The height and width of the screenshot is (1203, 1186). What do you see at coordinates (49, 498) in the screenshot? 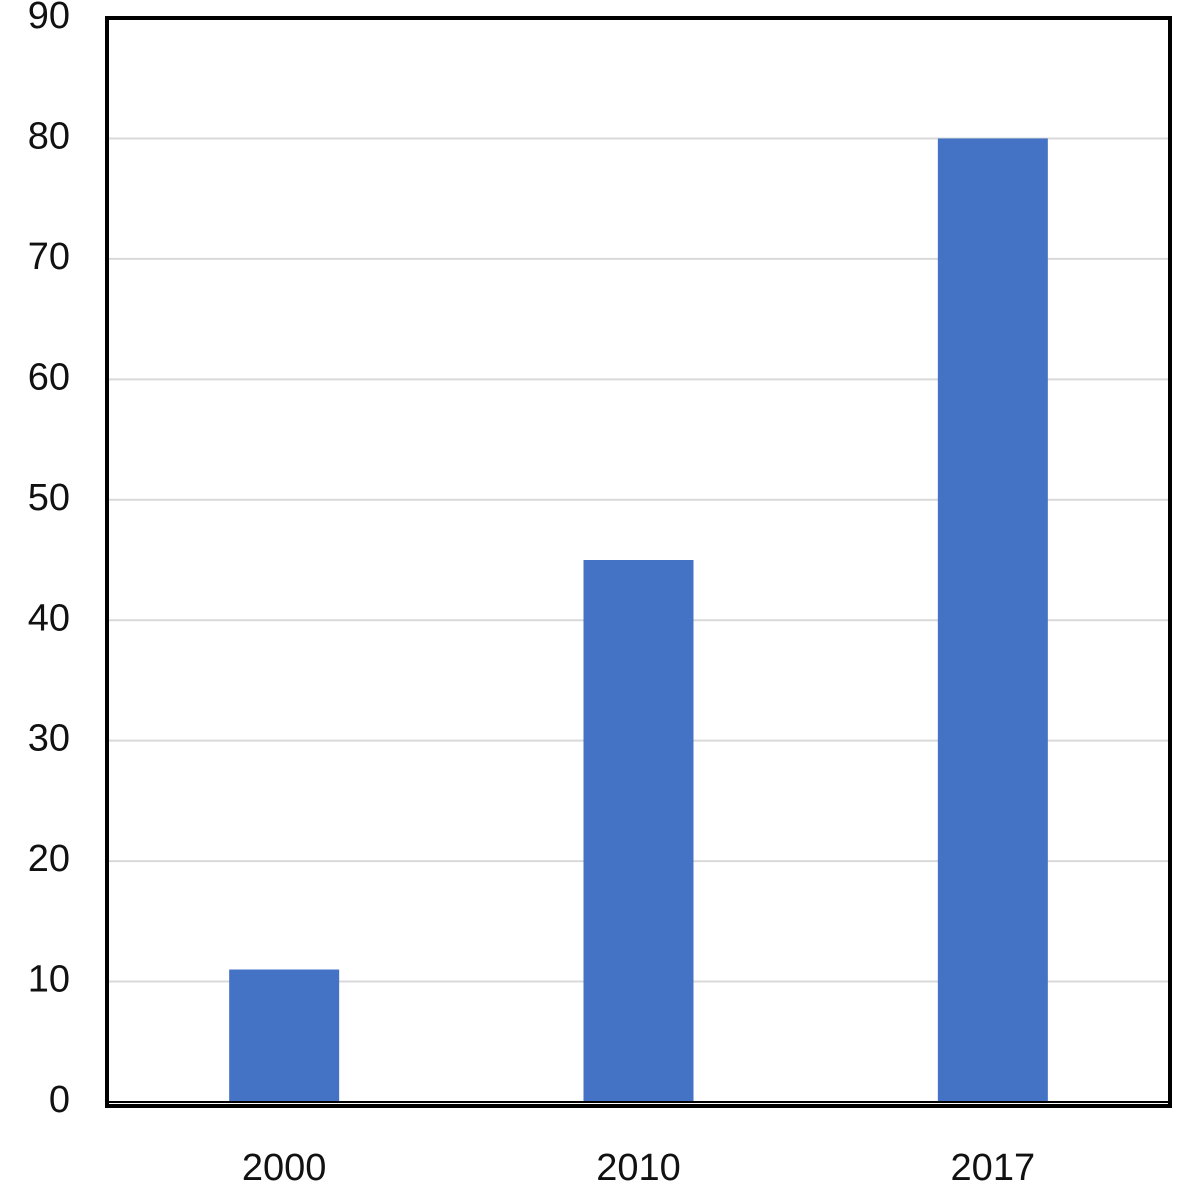
I see `y-tick-label-50: 50` at bounding box center [49, 498].